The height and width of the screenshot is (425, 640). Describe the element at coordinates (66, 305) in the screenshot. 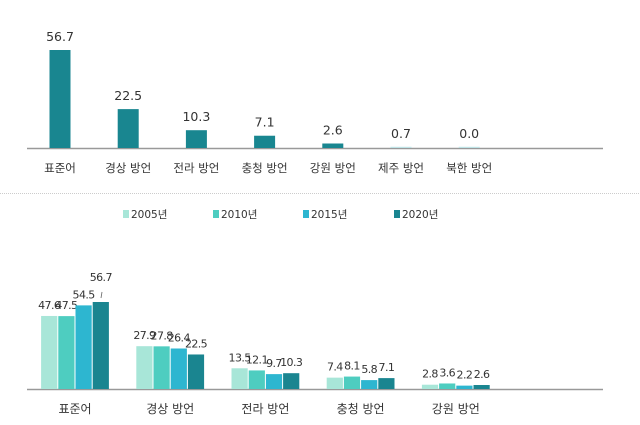

I see `data-label: 47.5` at that location.